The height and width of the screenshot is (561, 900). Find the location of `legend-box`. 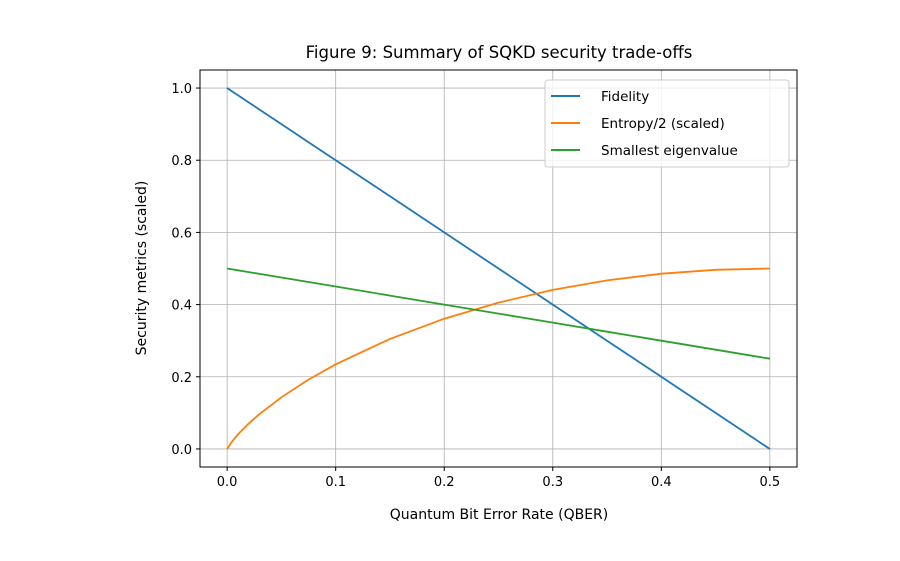

legend-box is located at coordinates (667, 123).